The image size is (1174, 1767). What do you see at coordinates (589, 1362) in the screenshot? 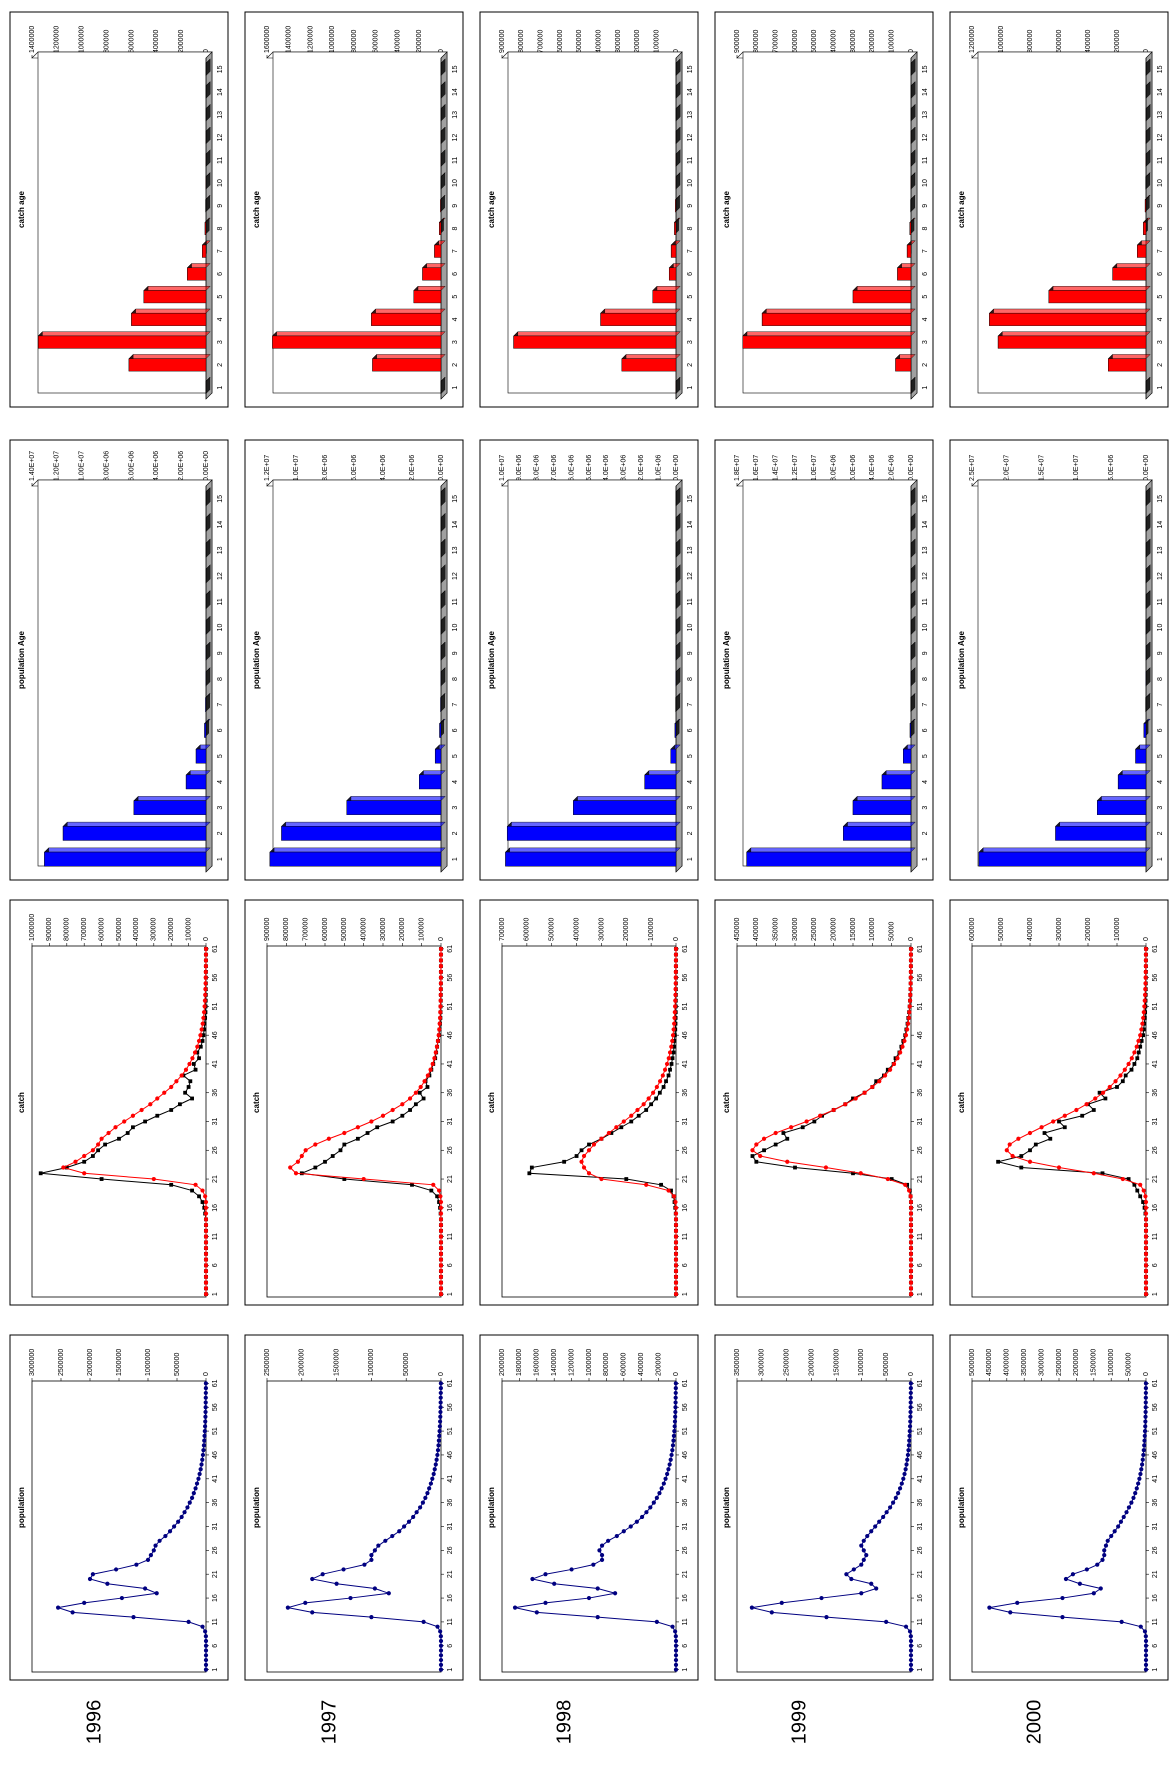
I see `value-tick-label: 1000000` at bounding box center [589, 1362].